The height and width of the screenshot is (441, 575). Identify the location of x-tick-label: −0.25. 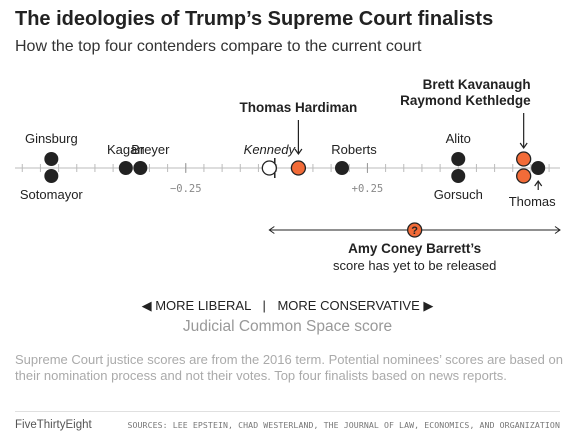
(186, 189).